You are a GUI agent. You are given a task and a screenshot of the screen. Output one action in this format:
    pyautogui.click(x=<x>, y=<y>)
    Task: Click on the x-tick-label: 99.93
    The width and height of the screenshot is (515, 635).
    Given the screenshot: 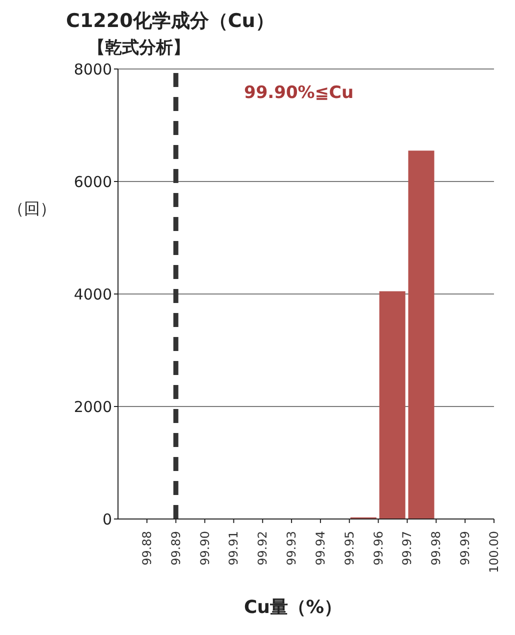 What is the action you would take?
    pyautogui.click(x=291, y=548)
    